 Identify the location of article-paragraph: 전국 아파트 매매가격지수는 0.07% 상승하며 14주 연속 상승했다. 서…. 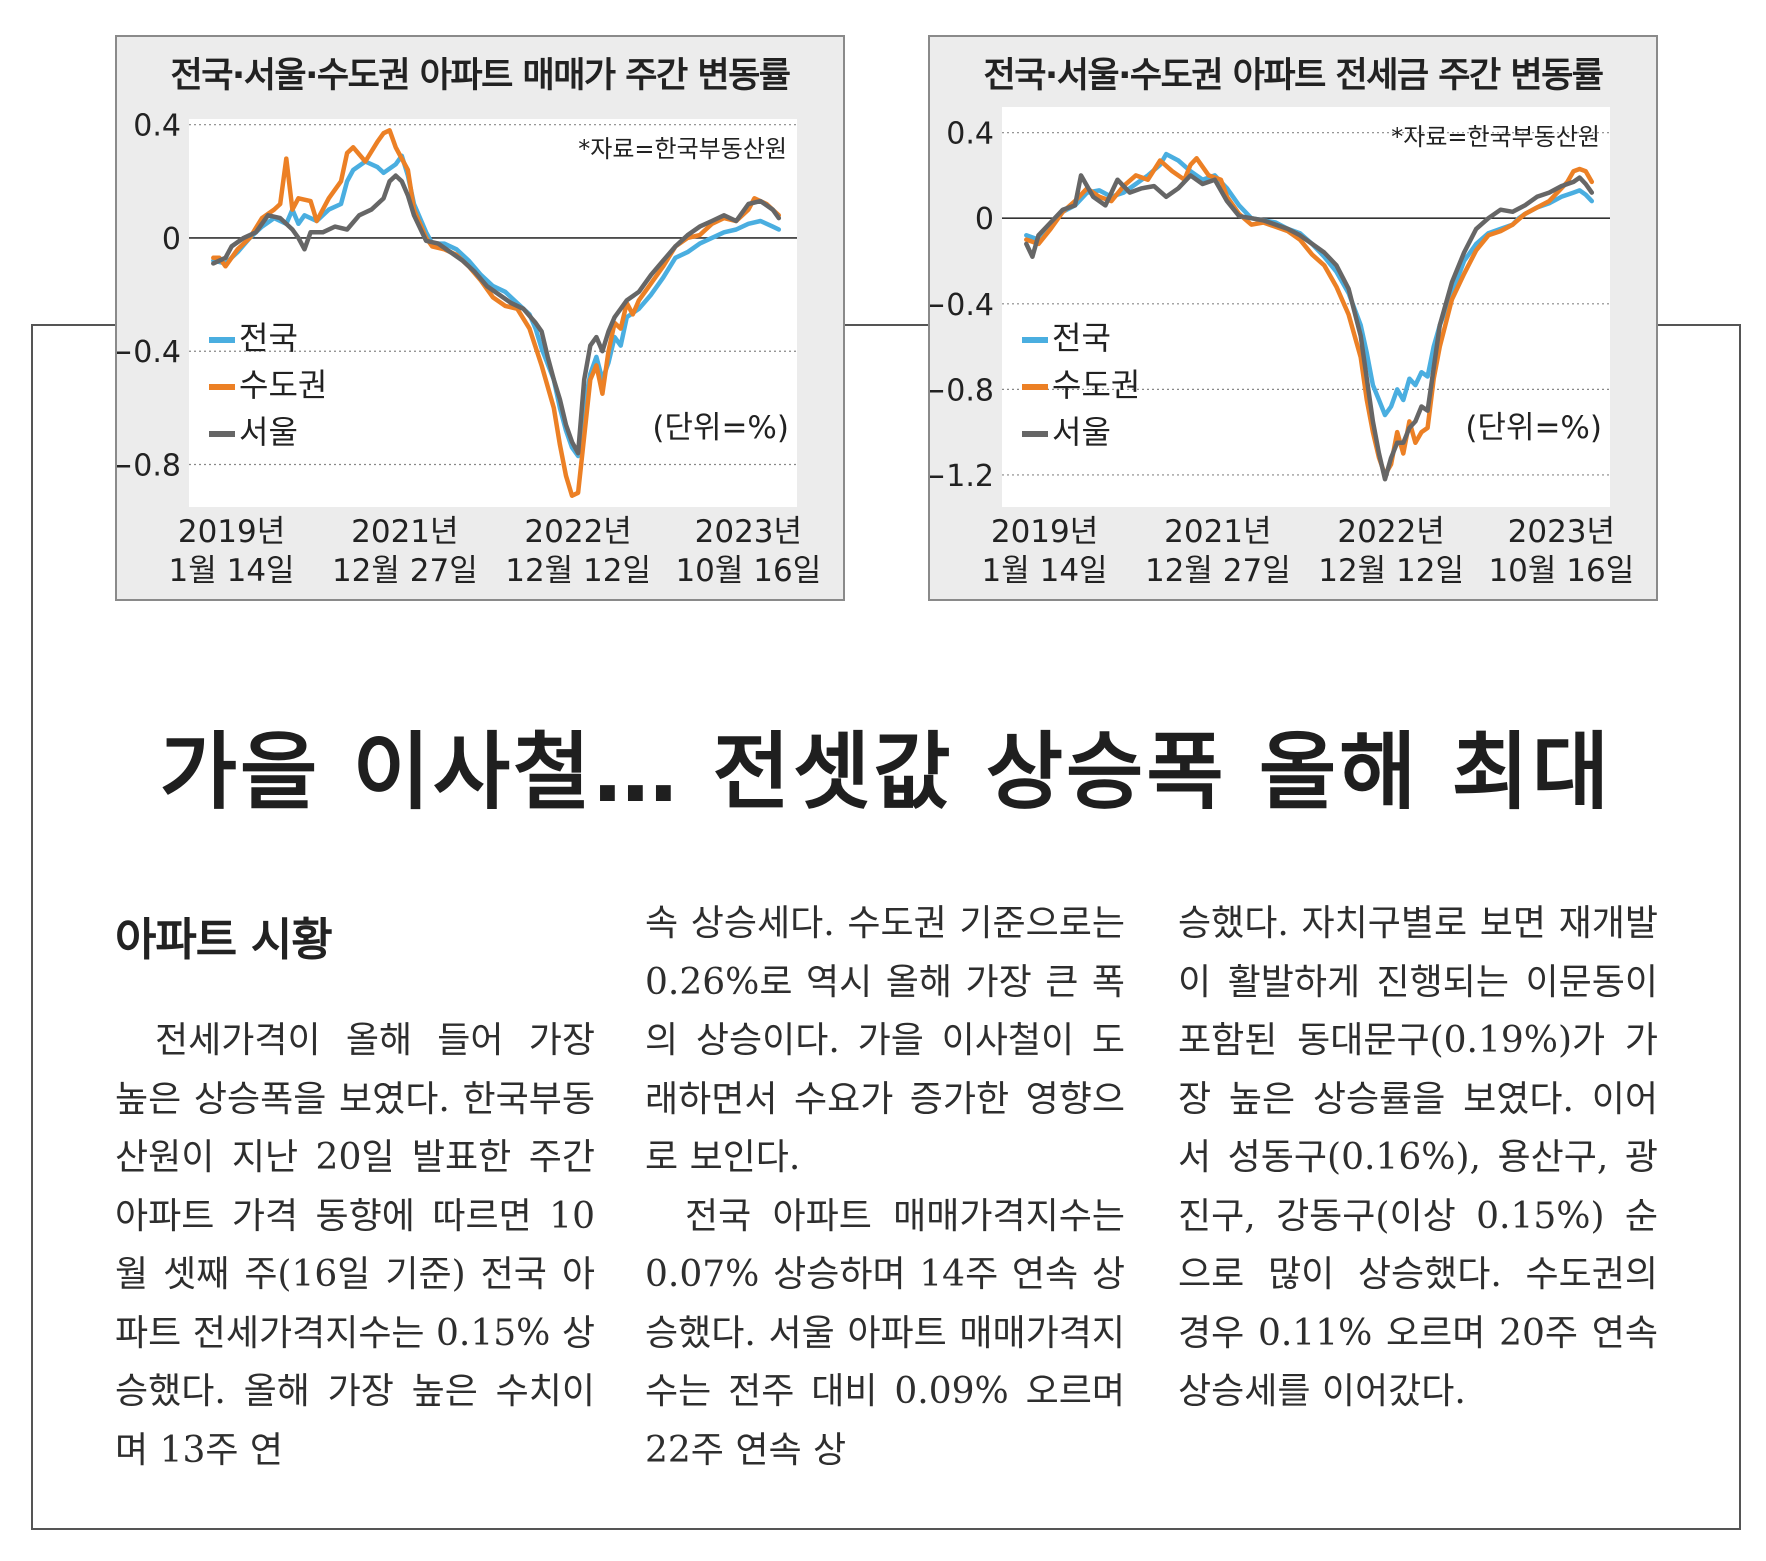
(885, 1333).